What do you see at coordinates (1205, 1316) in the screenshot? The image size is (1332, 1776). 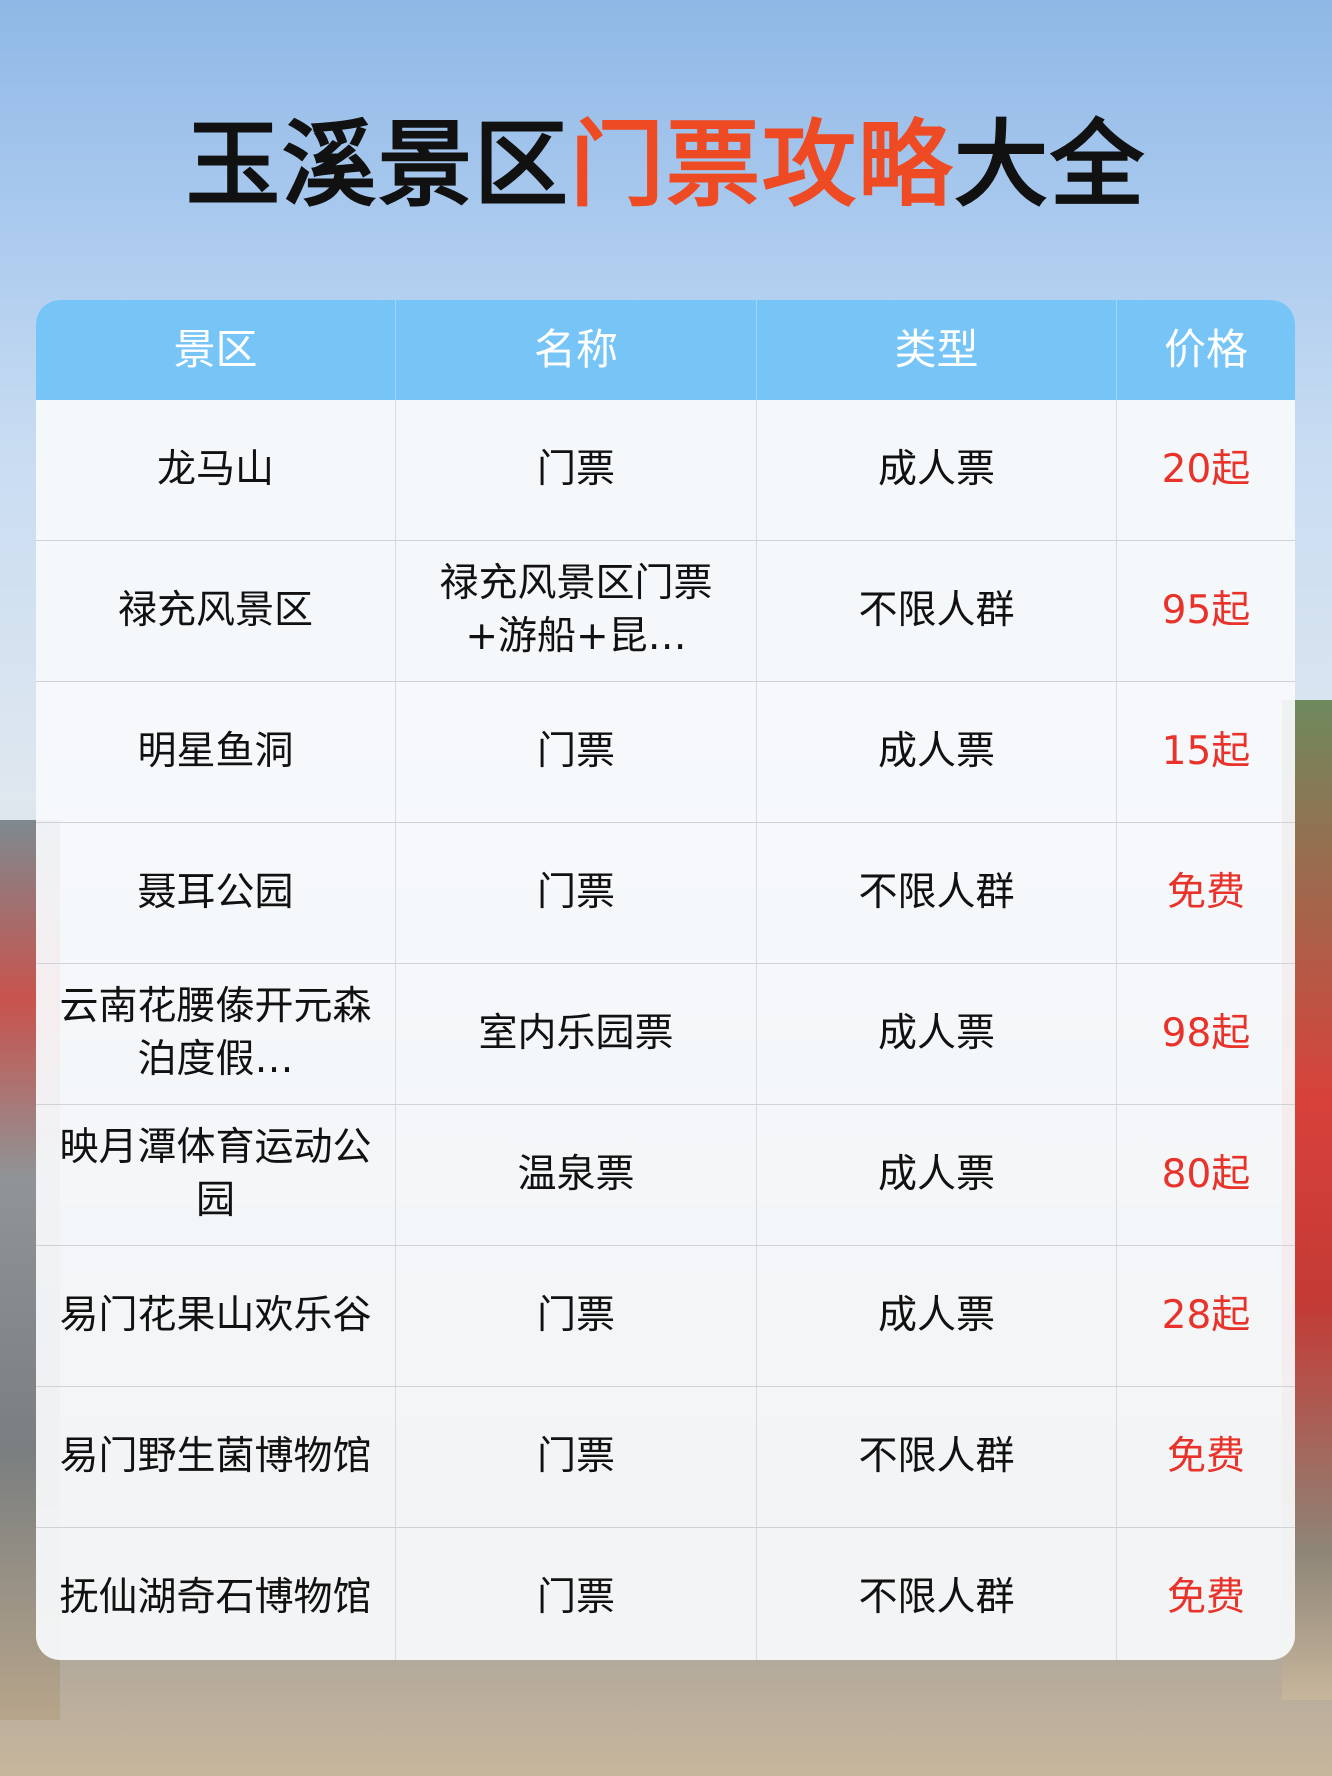 I see `cell-price: 28起` at bounding box center [1205, 1316].